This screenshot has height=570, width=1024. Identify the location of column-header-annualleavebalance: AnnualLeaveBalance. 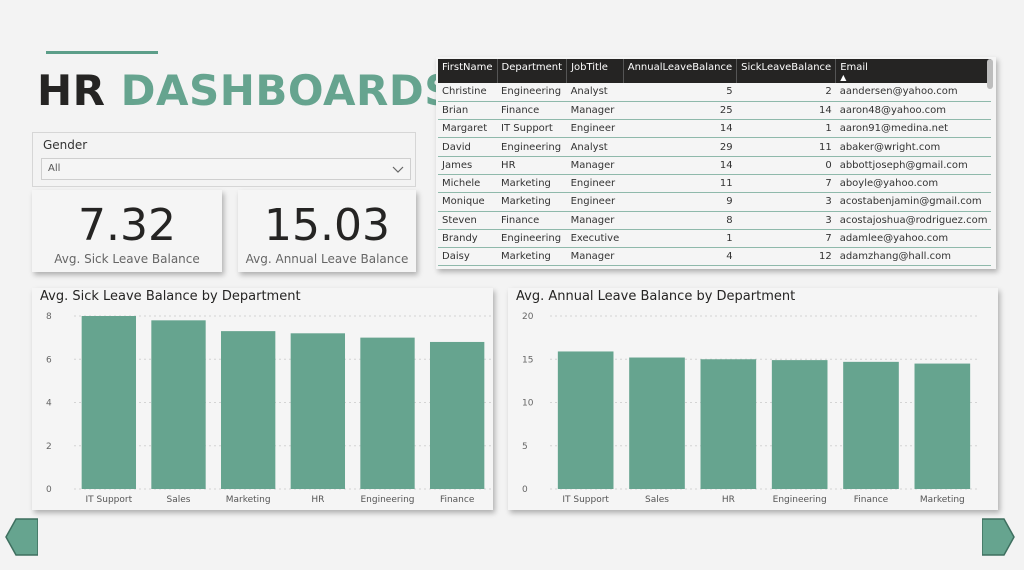
(680, 71).